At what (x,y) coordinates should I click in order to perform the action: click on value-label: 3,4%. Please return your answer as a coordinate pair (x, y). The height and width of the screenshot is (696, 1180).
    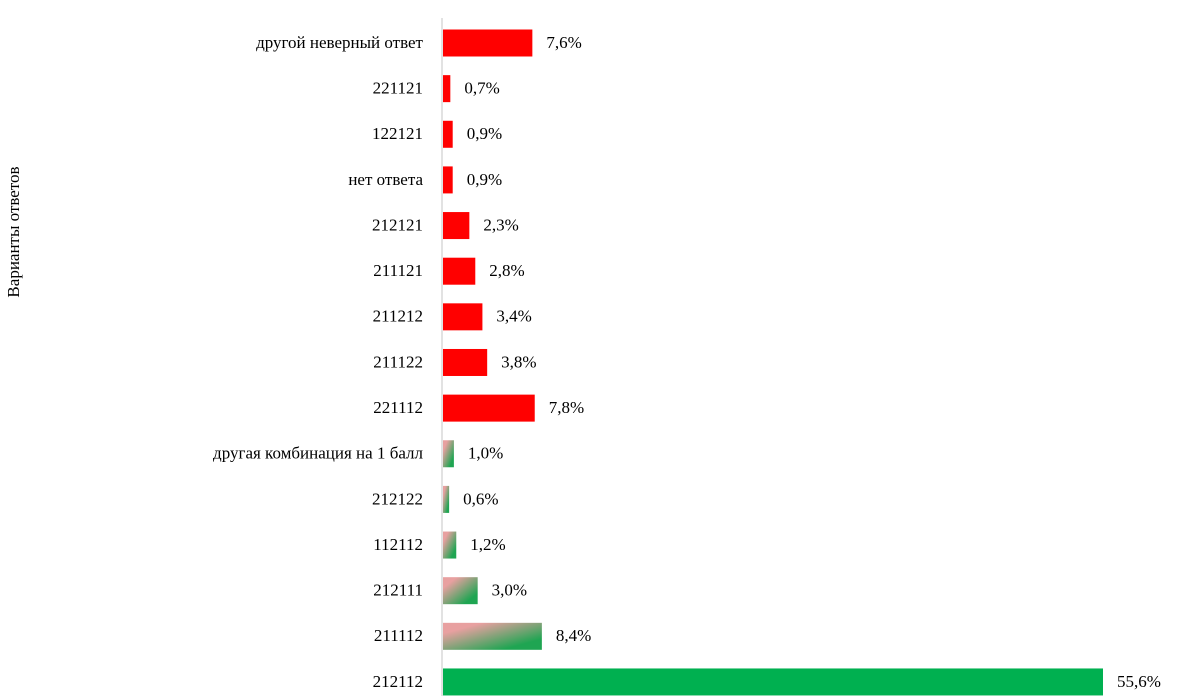
    Looking at the image, I should click on (513, 316).